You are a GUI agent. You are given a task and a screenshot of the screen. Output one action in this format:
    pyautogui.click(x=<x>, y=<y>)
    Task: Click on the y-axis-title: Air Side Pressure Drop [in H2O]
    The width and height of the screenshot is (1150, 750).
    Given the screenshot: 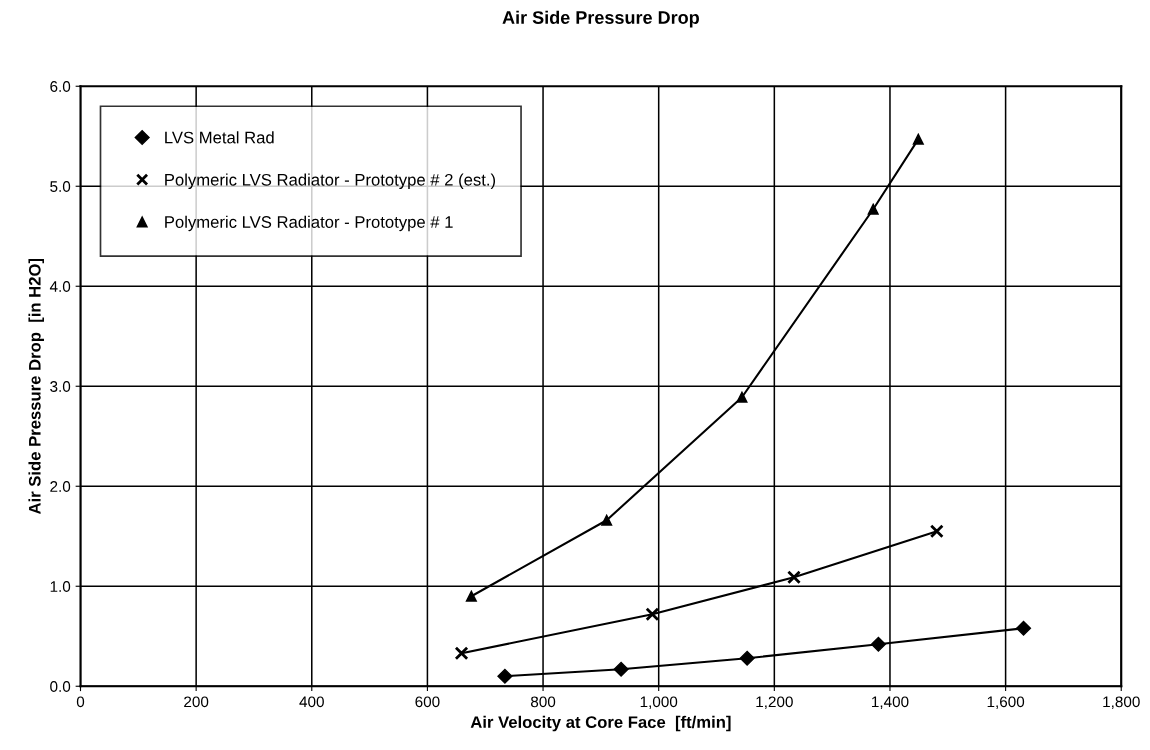 What is the action you would take?
    pyautogui.click(x=36, y=386)
    